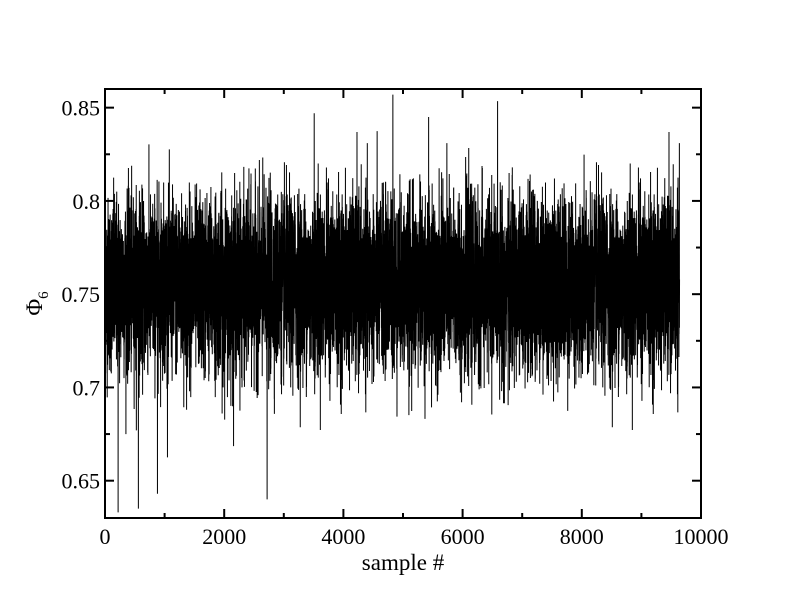  Describe the element at coordinates (81, 294) in the screenshot. I see `y-tick-label: 0.75` at that location.